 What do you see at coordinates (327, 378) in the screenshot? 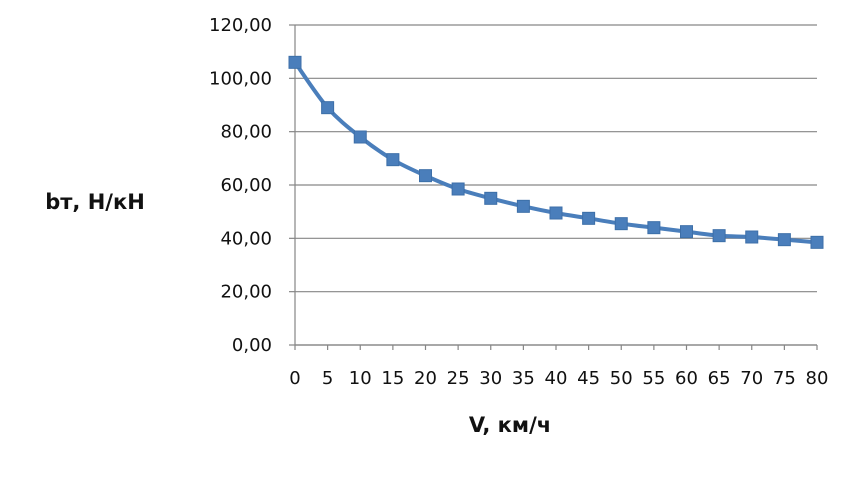
I see `x-tick-label: 5` at bounding box center [327, 378].